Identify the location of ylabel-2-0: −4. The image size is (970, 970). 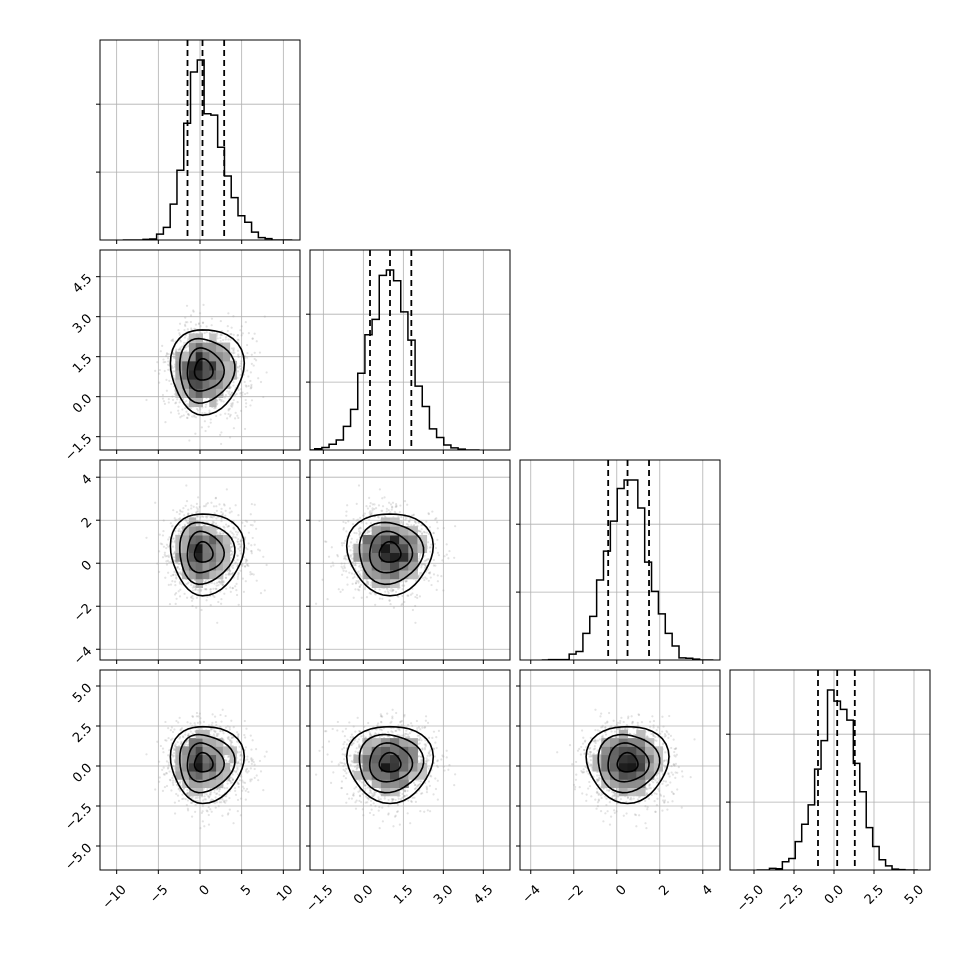
(83, 656).